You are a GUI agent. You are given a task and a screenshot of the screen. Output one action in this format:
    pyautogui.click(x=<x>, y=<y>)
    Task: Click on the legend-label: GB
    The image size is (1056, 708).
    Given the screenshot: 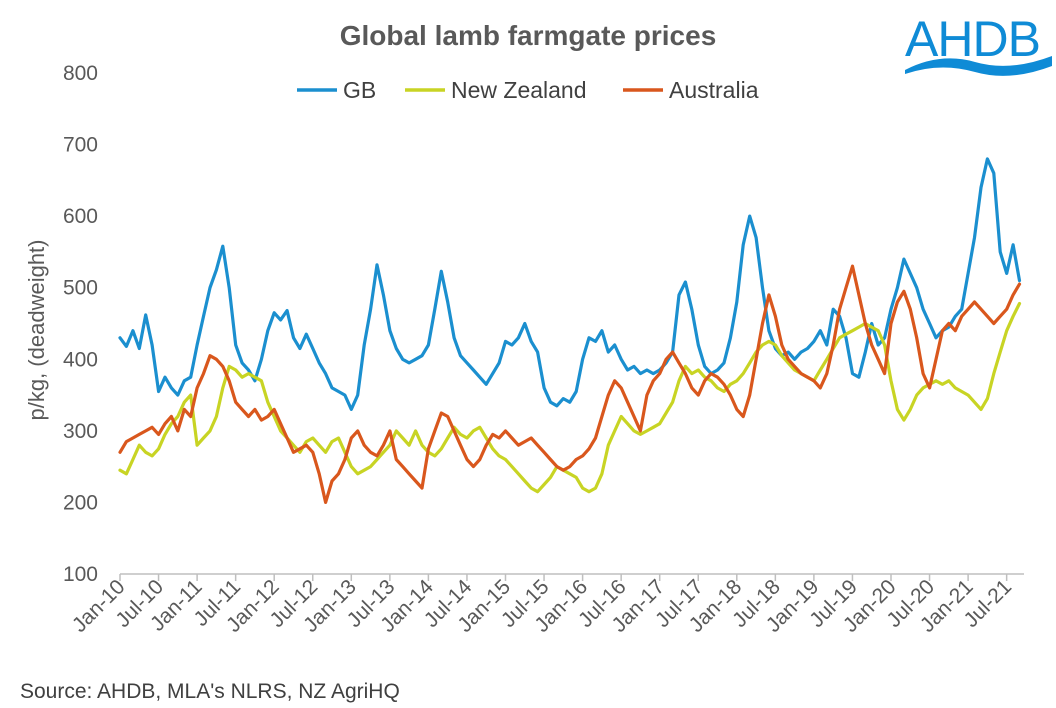 What is the action you would take?
    pyautogui.click(x=359, y=90)
    